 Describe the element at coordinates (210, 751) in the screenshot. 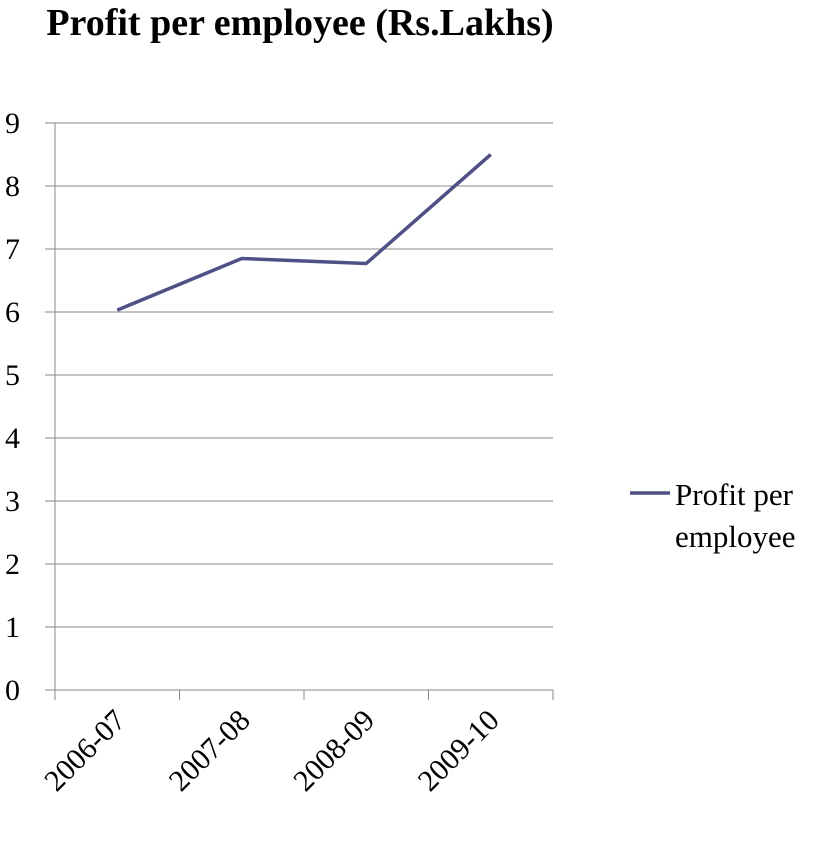

I see `x-tick-label: 2007-08` at that location.